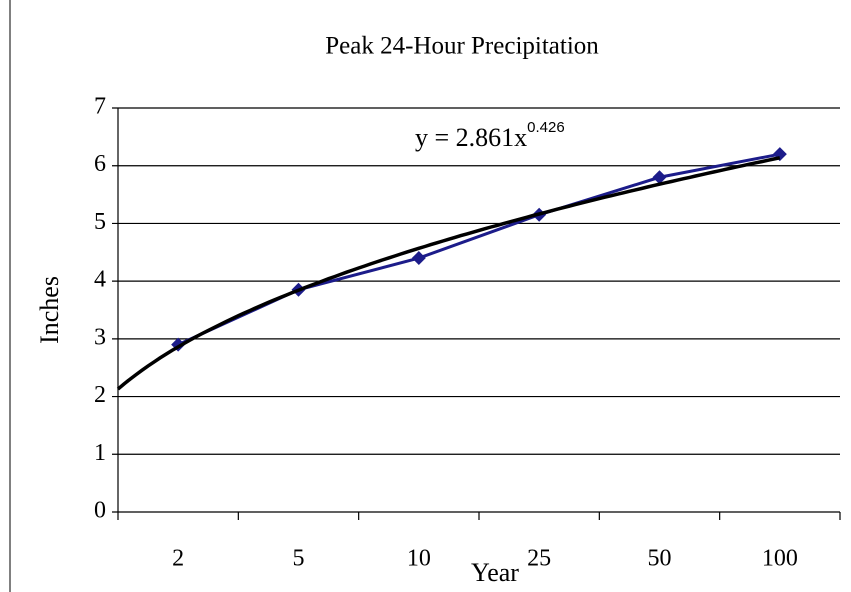 The image size is (851, 592). Describe the element at coordinates (660, 559) in the screenshot. I see `x-tick-label: 50` at that location.